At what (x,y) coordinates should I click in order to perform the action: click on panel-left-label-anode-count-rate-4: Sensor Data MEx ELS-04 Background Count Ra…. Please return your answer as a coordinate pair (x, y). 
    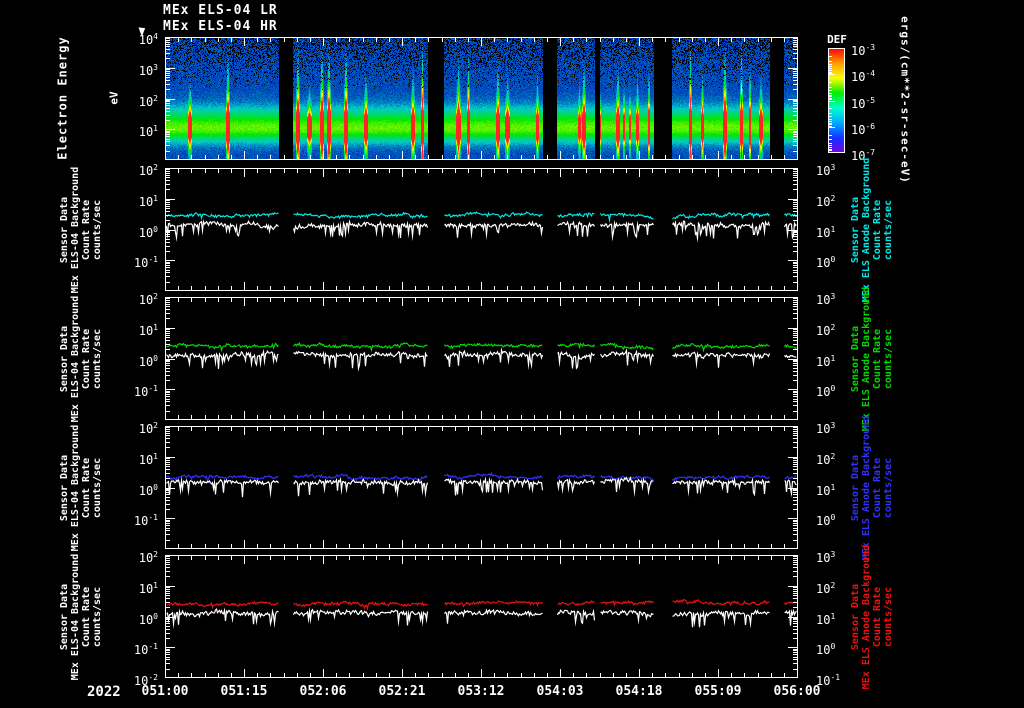
    Looking at the image, I should click on (81, 616).